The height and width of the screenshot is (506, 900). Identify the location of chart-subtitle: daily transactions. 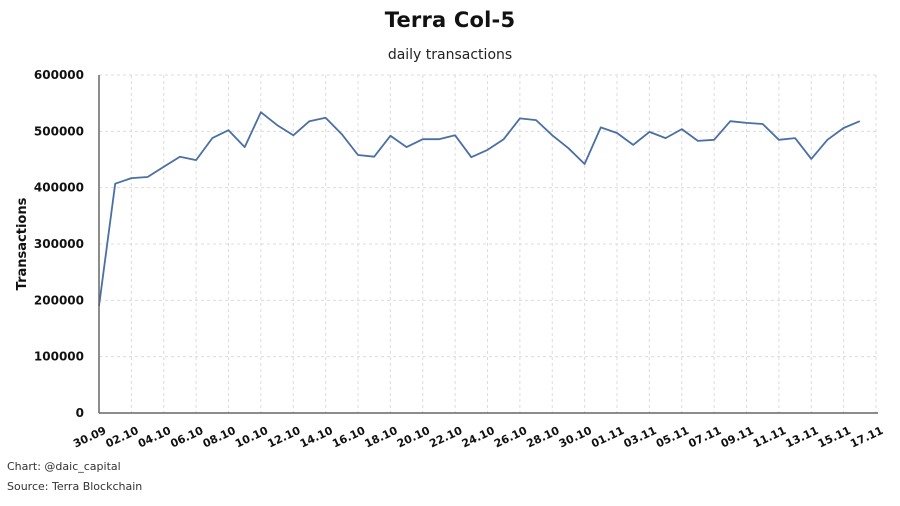
(450, 55).